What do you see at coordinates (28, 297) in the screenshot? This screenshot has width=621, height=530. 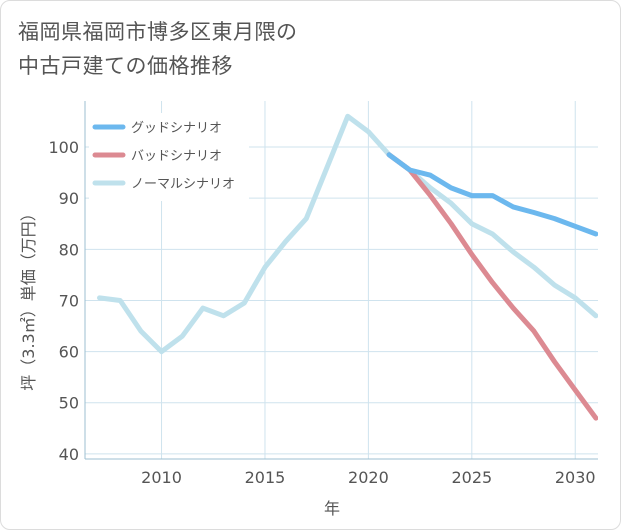 I see `y-axis-label: 坪（3.3㎡）単価（万円）` at bounding box center [28, 297].